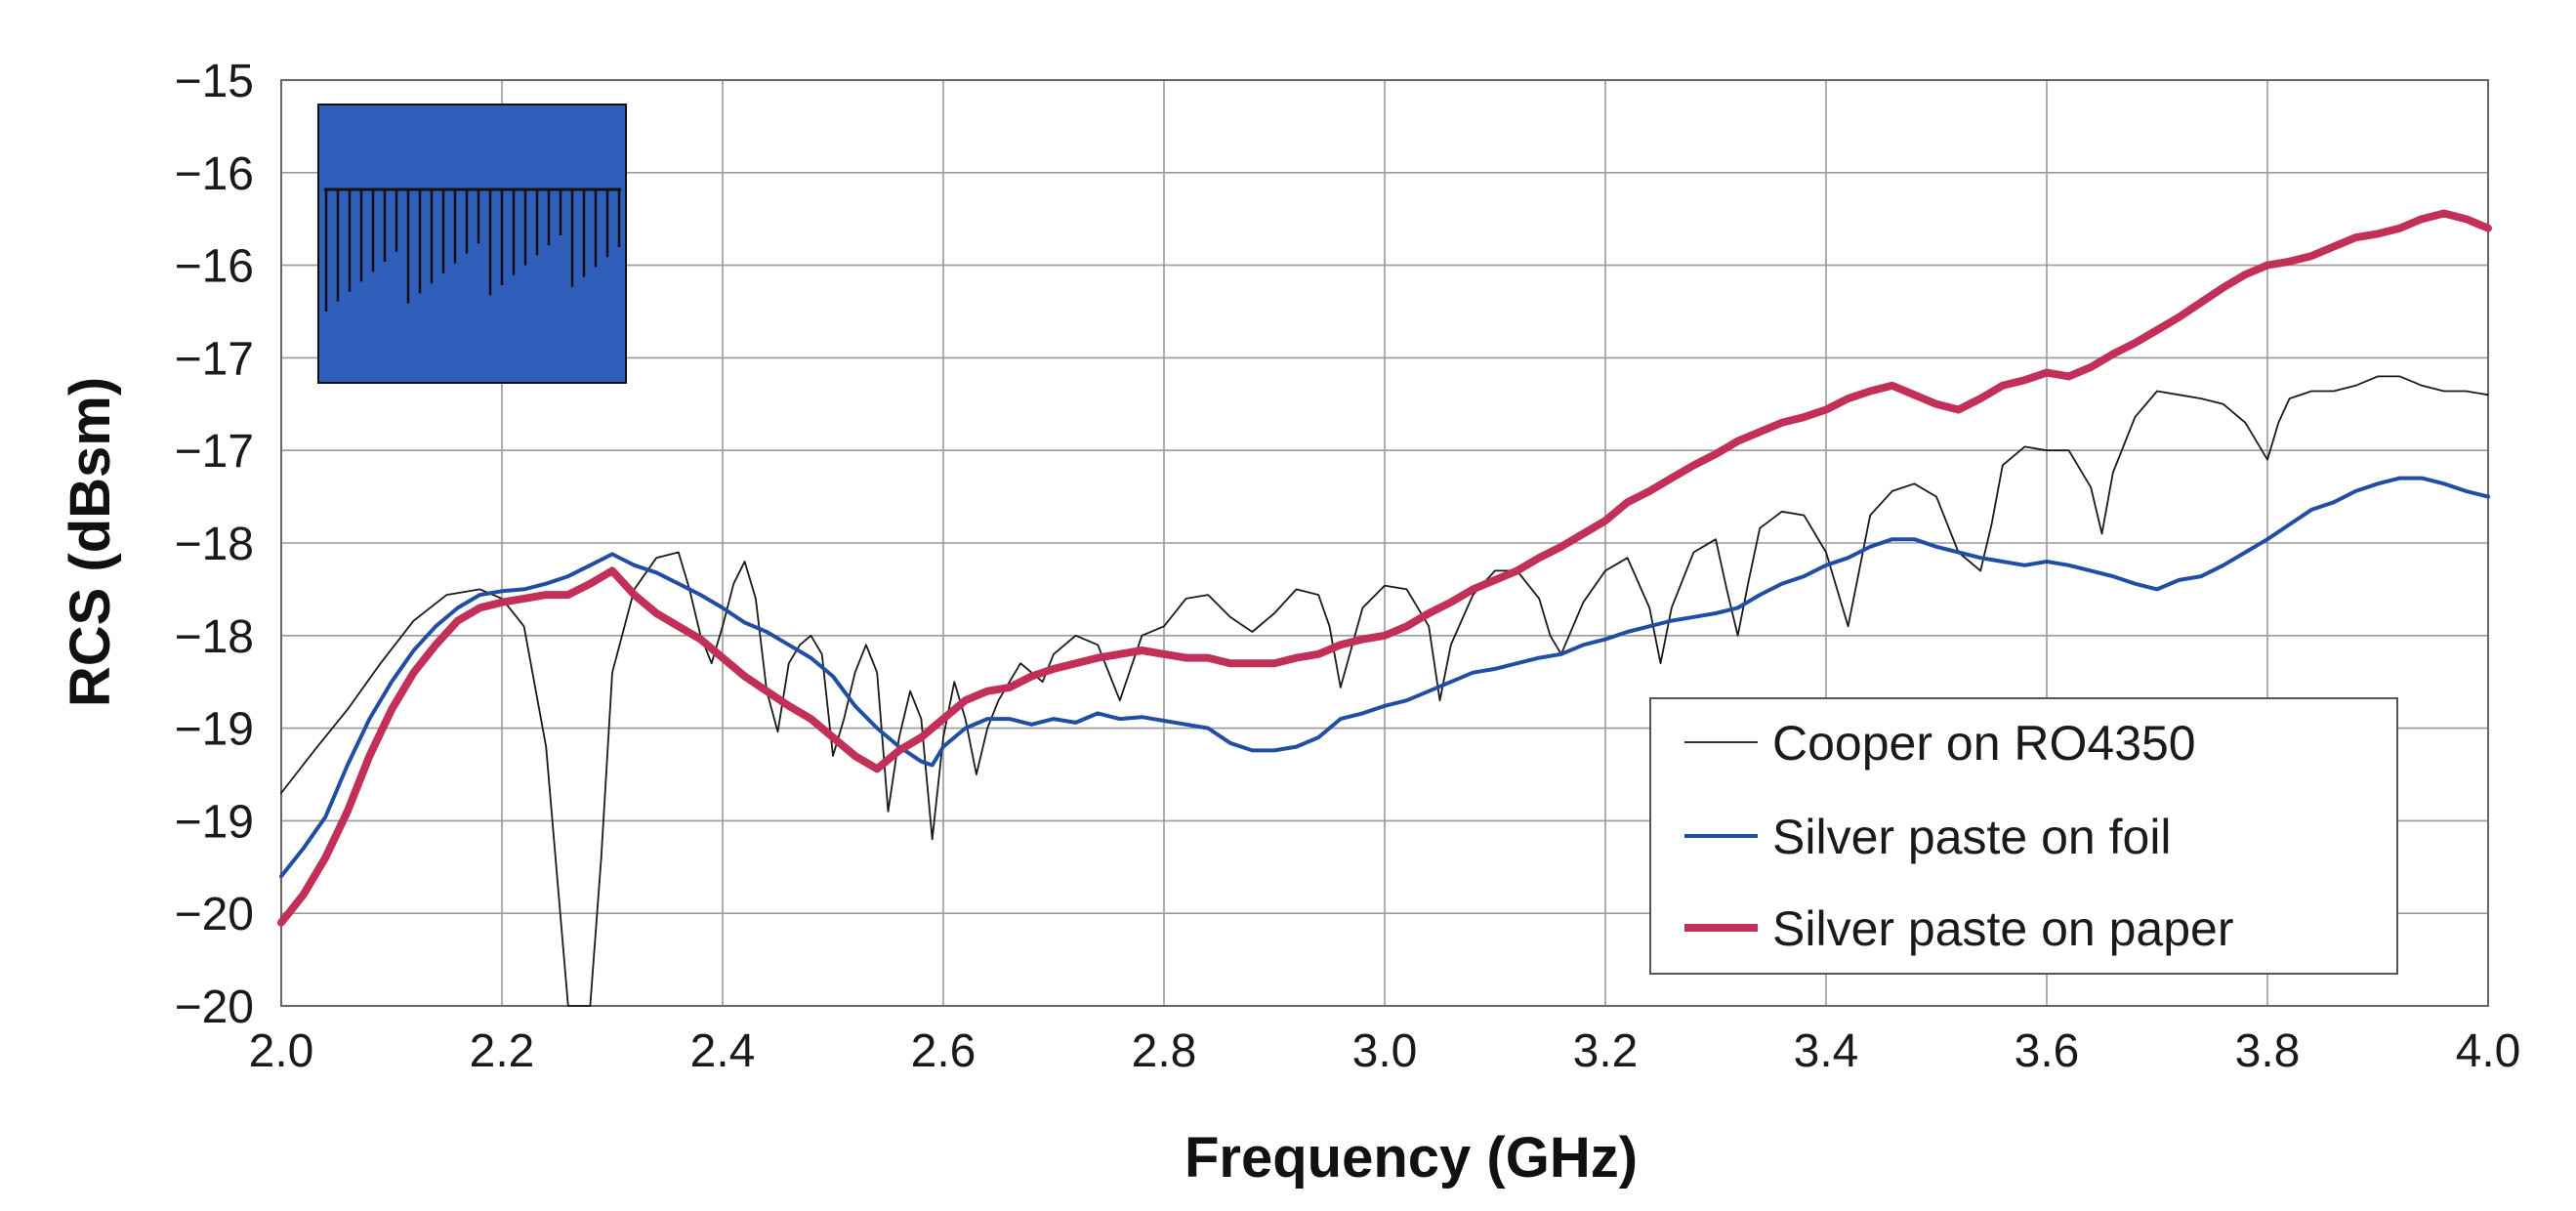  What do you see at coordinates (215, 81) in the screenshot?
I see `y-tick-label: −15` at bounding box center [215, 81].